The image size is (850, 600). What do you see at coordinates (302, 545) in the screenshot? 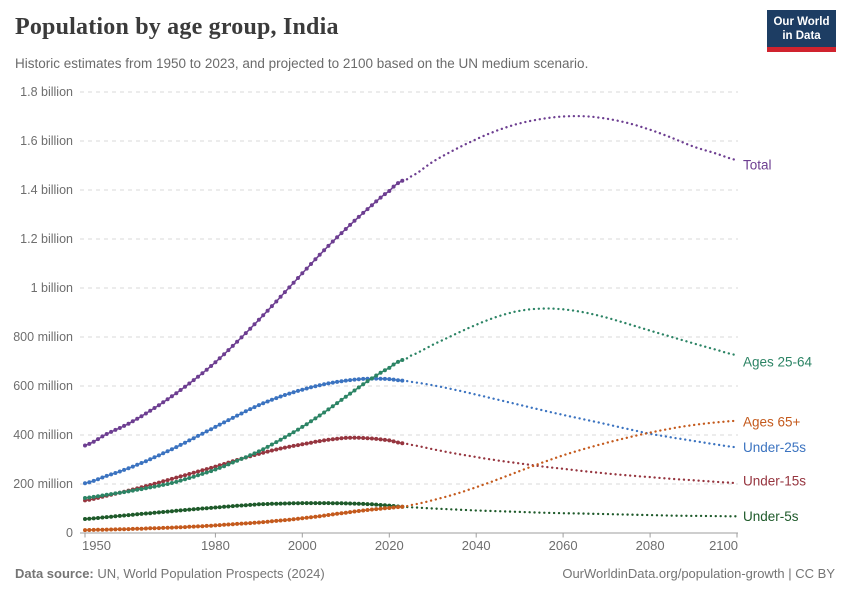
I see `x-tick-label: 2000` at bounding box center [302, 545].